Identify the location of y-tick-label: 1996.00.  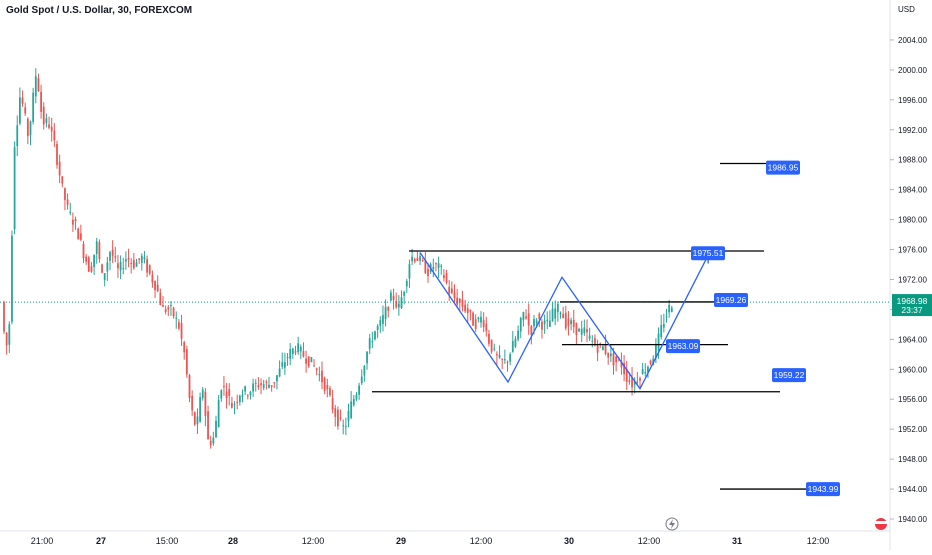
(912, 100).